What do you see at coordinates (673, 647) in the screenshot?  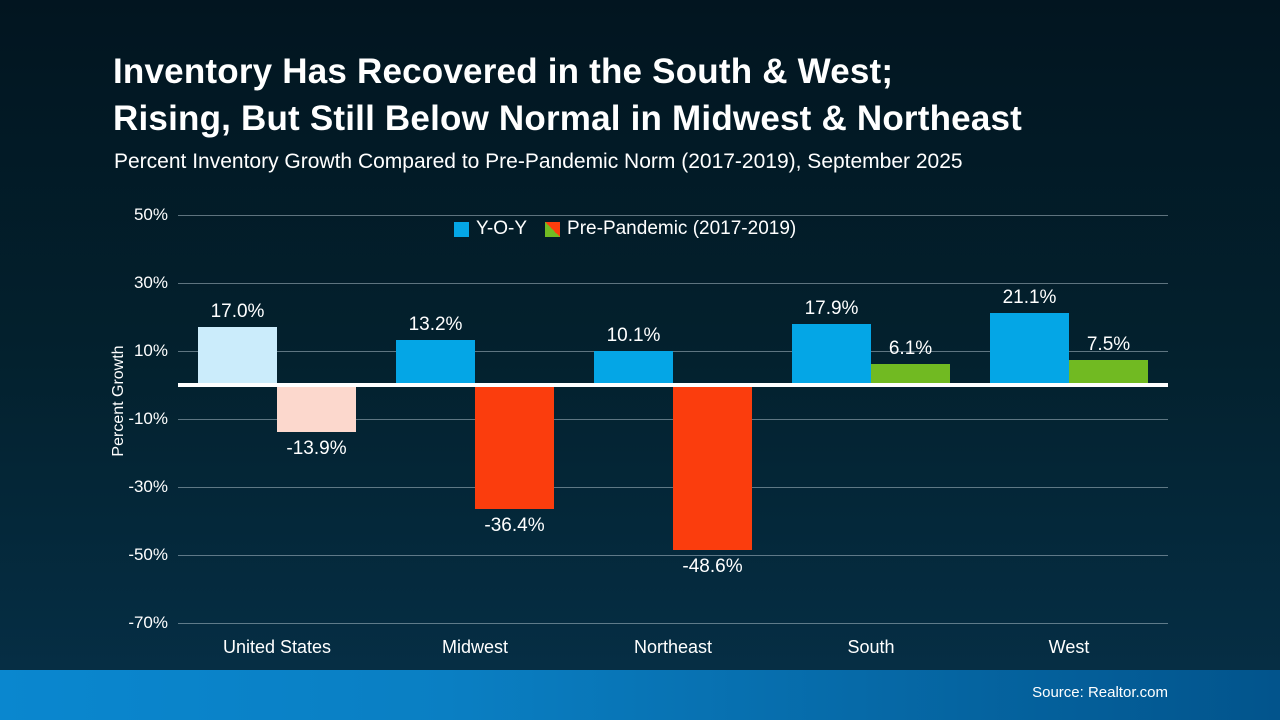 I see `x-category-label: Northeast` at bounding box center [673, 647].